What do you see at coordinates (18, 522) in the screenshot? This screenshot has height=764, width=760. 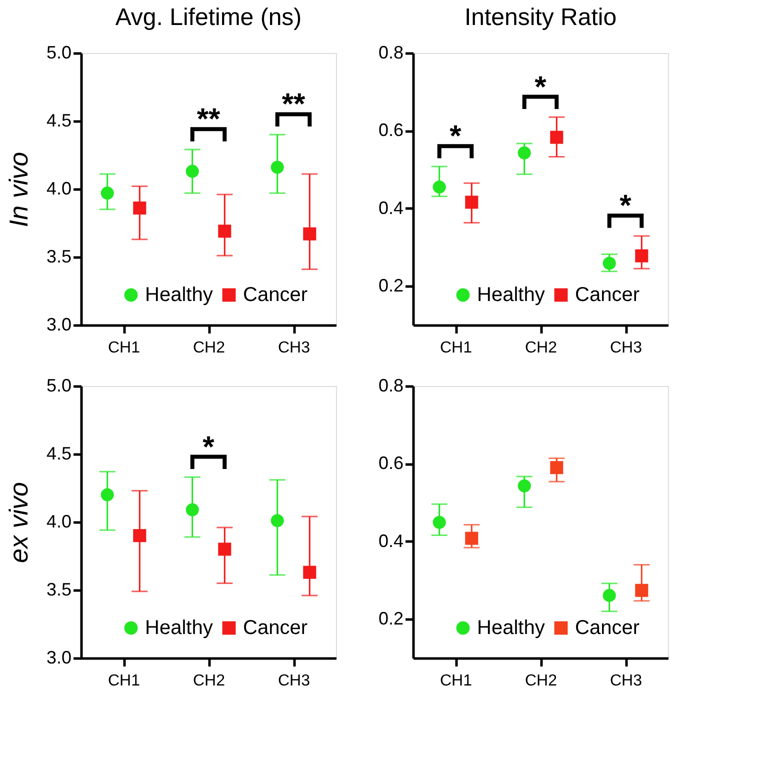 I see `y-axis-title: ex vivo` at bounding box center [18, 522].